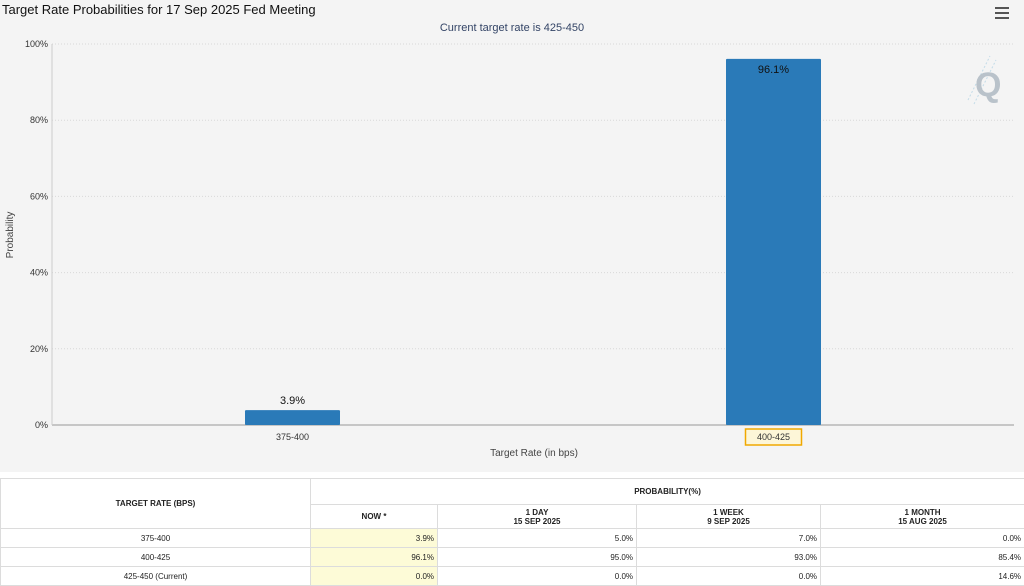  What do you see at coordinates (374, 557) in the screenshot?
I see `probability-cell: 96.1%` at bounding box center [374, 557].